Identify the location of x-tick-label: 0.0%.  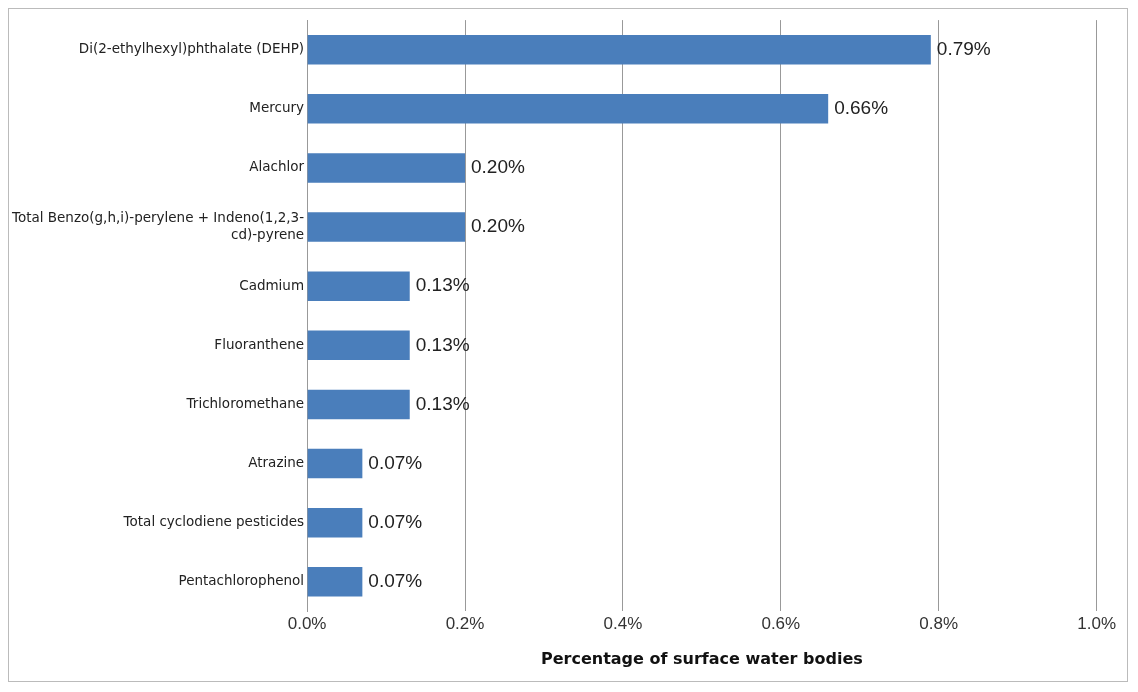
(307, 624).